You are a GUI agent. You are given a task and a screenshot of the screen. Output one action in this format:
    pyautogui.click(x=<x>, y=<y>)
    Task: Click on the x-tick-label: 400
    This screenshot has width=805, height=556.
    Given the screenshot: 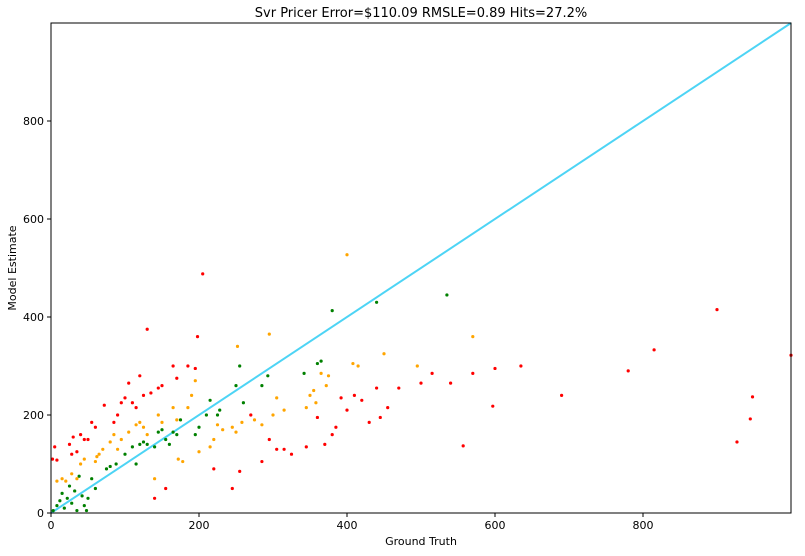 What is the action you would take?
    pyautogui.click(x=347, y=525)
    